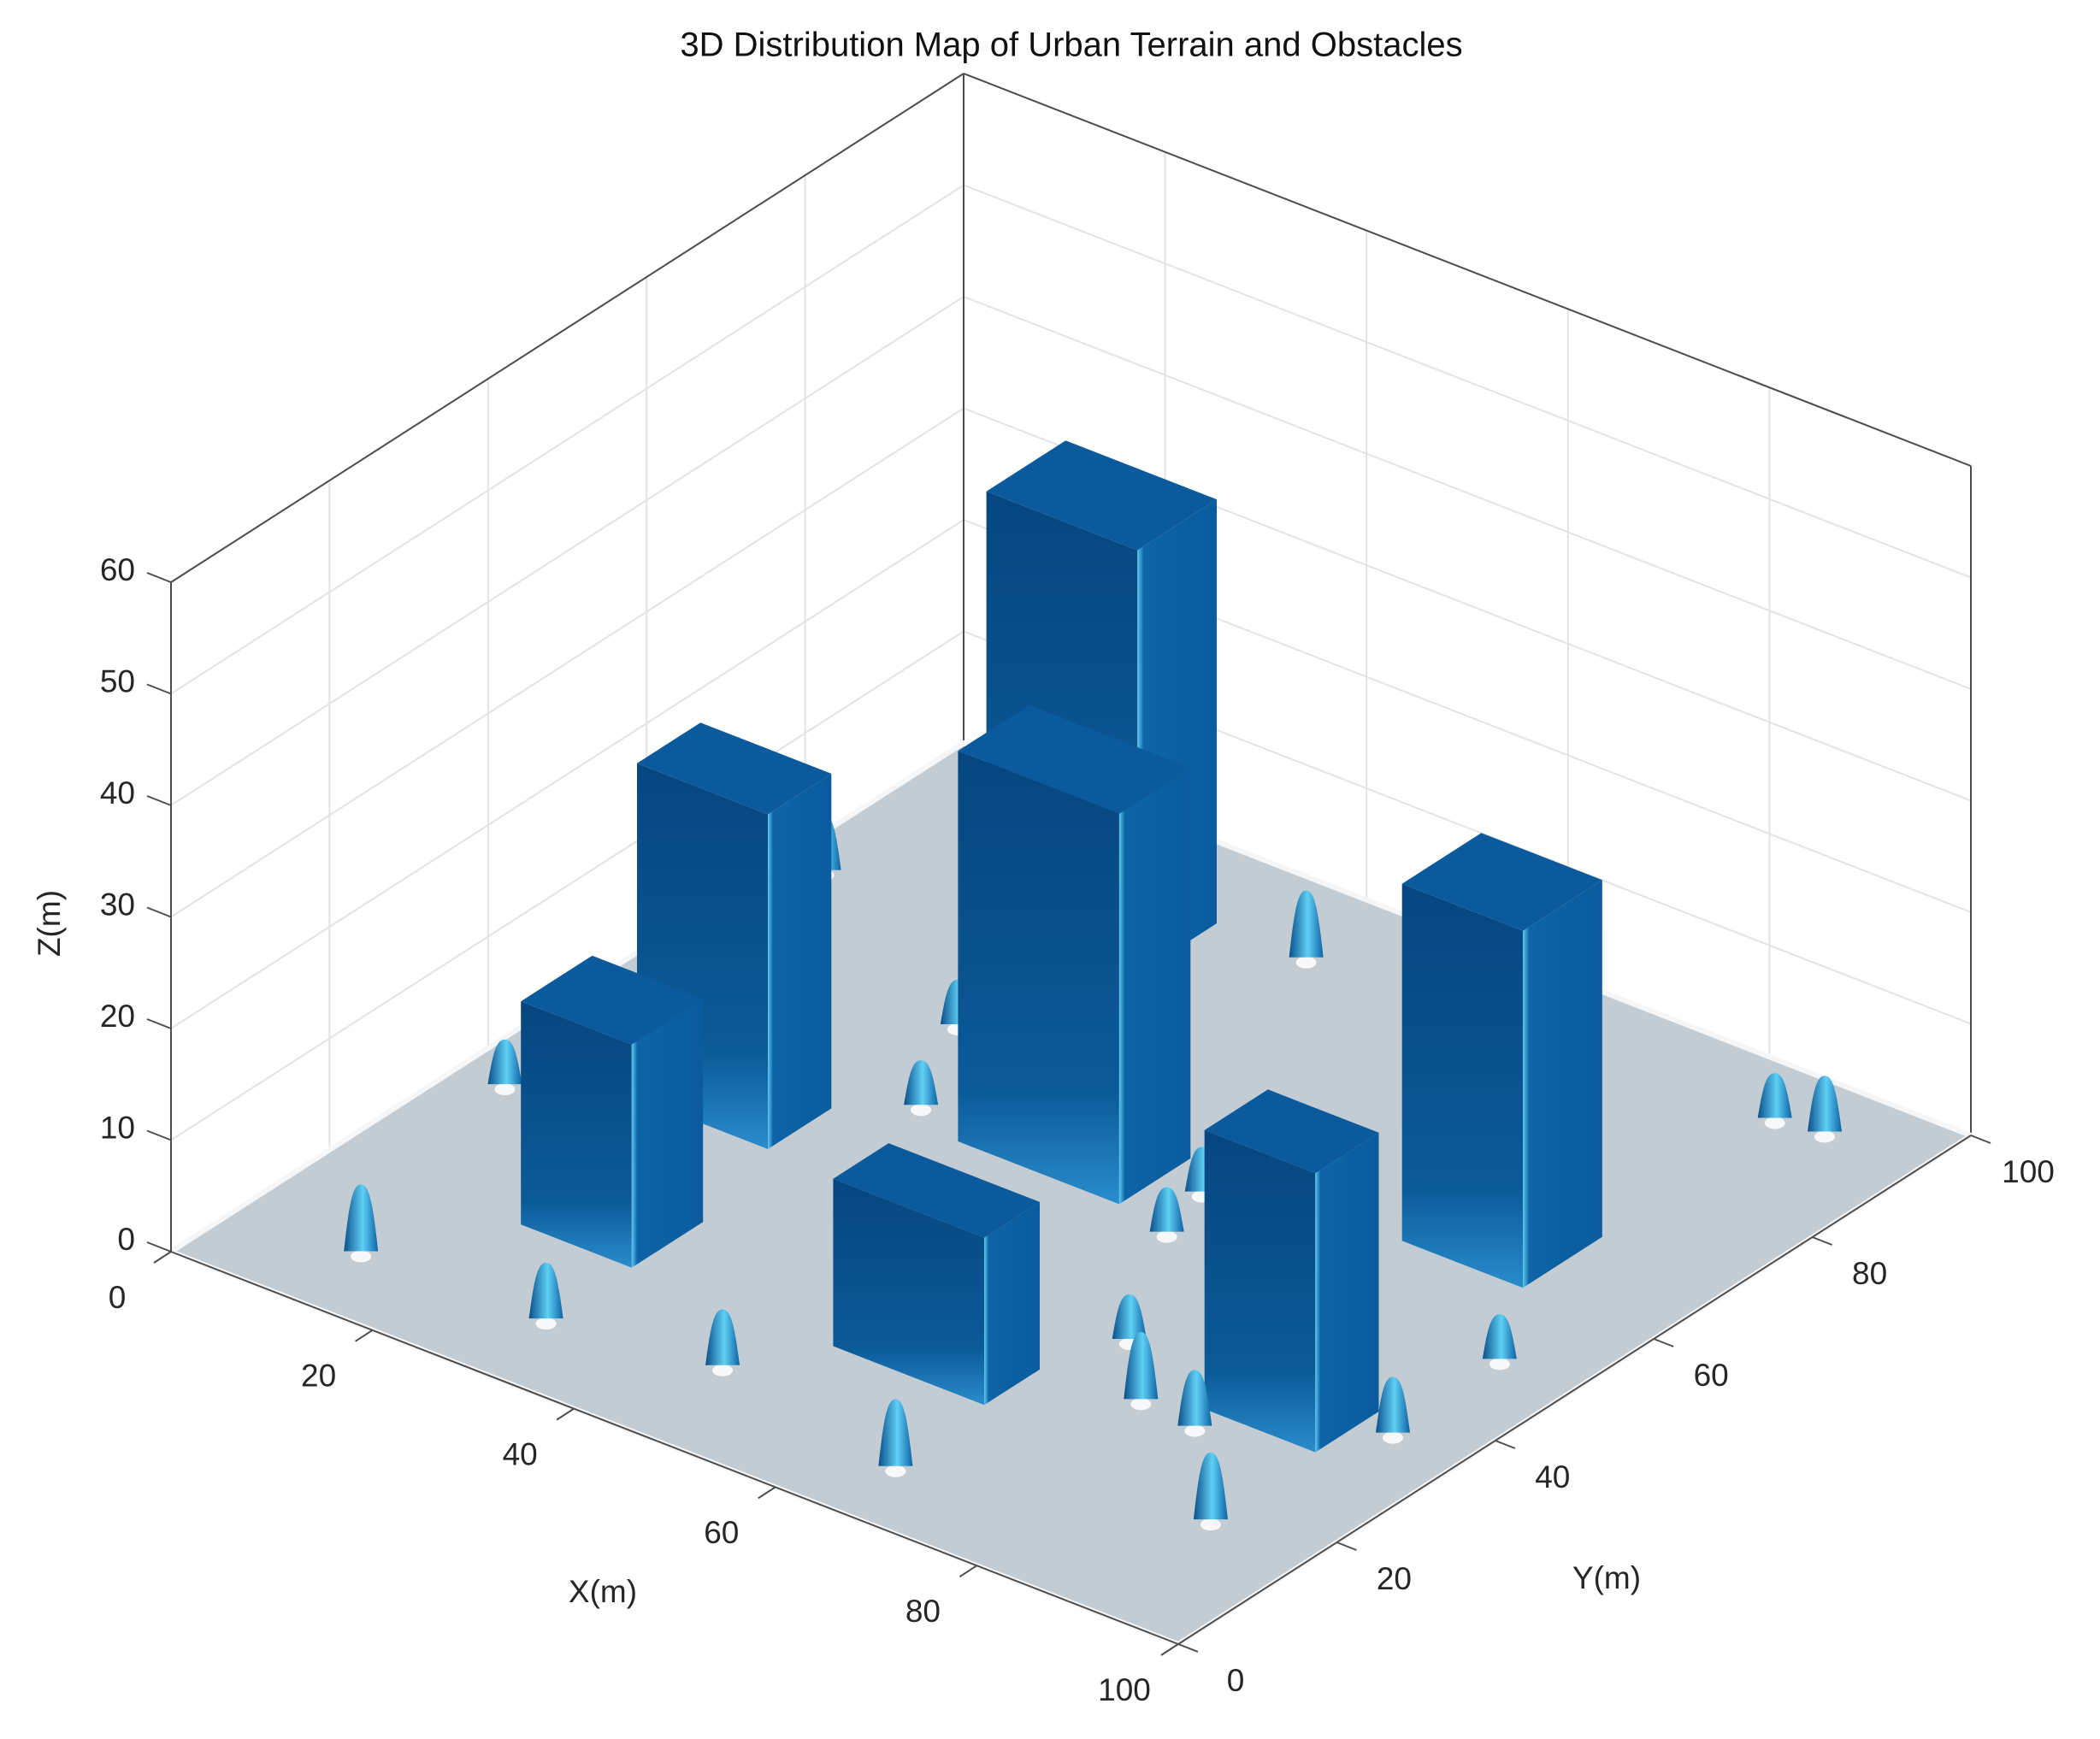 Image resolution: width=2100 pixels, height=1739 pixels. What do you see at coordinates (126, 1239) in the screenshot?
I see `z-tick-label: 0` at bounding box center [126, 1239].